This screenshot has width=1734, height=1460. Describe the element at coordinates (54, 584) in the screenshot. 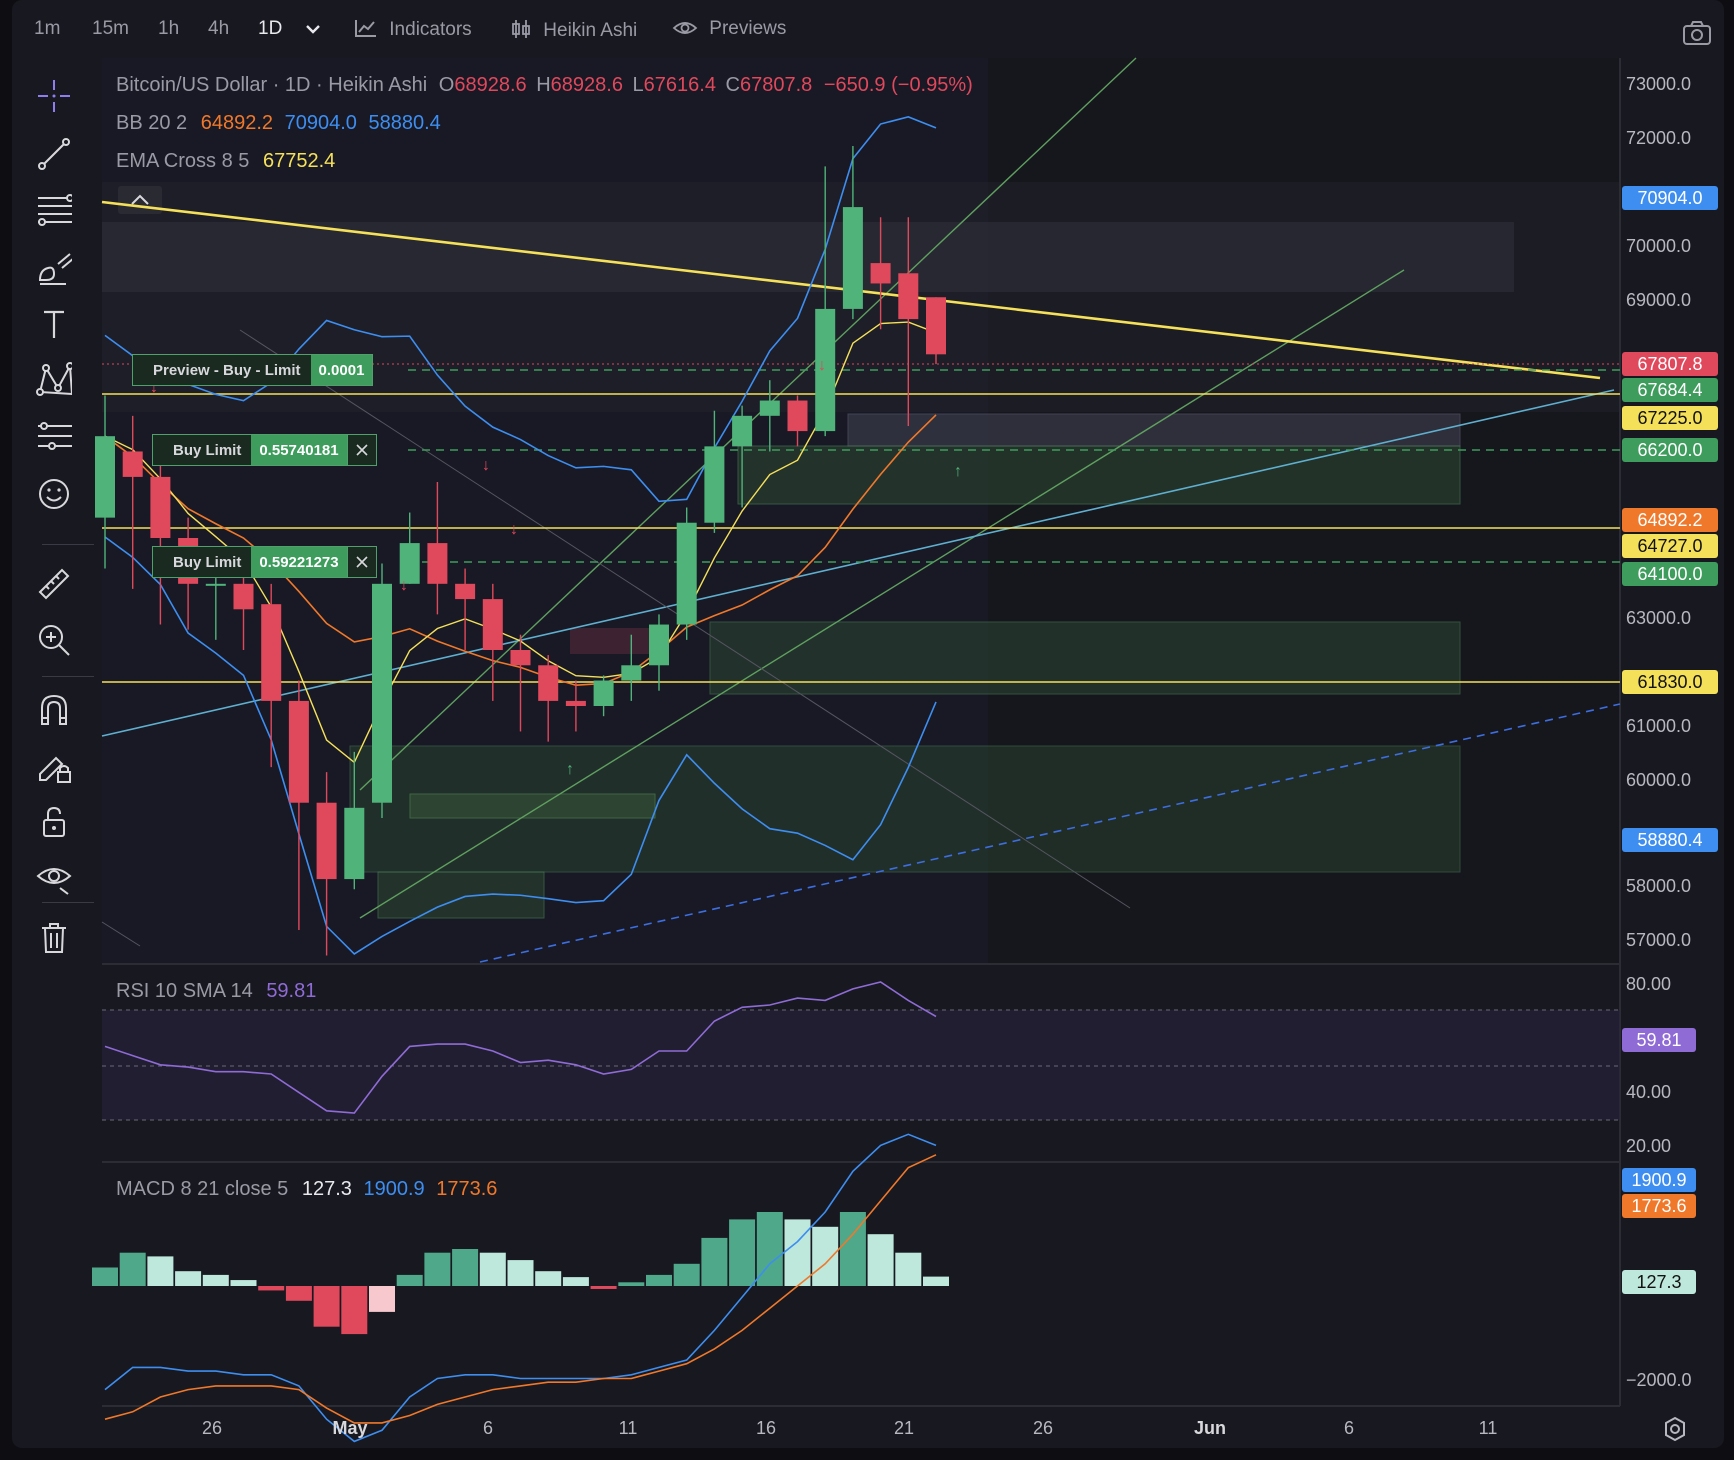

I see `ruler-tool` at that location.